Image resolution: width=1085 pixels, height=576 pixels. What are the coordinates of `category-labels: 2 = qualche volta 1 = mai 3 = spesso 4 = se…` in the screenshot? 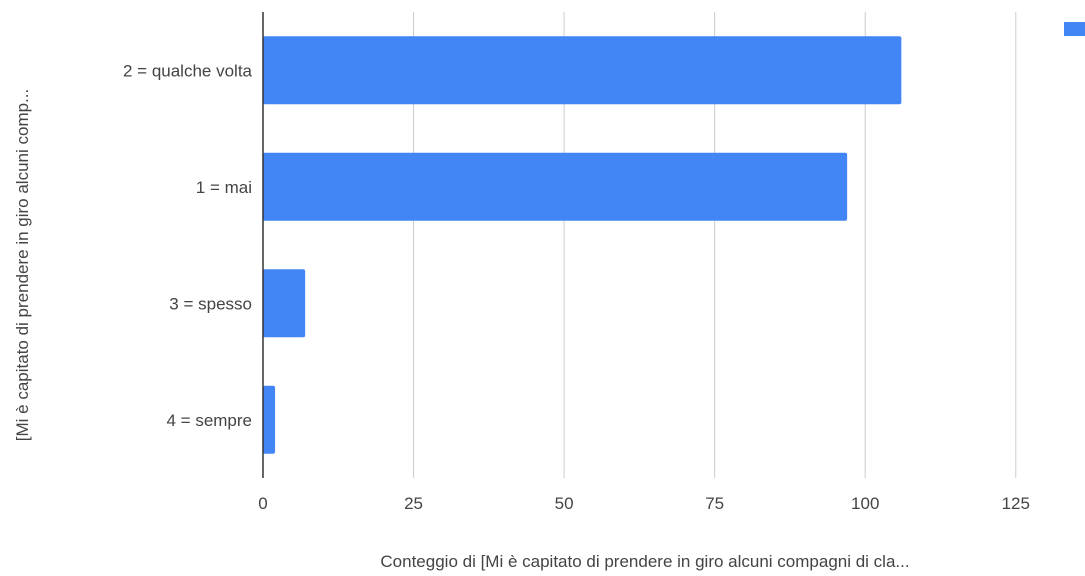 It's located at (188, 245).